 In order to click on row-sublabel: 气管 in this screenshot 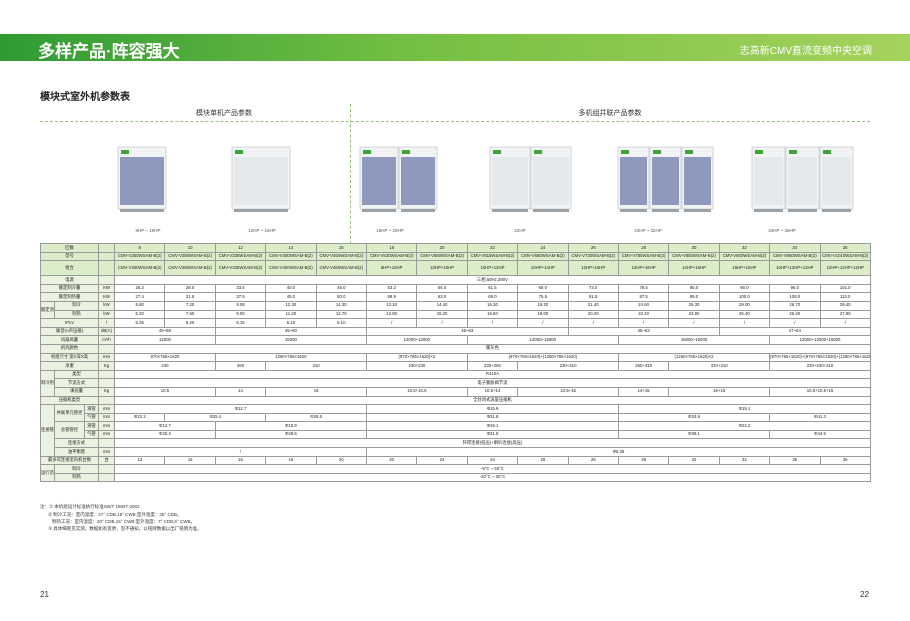, I will do `click(91, 434)`.